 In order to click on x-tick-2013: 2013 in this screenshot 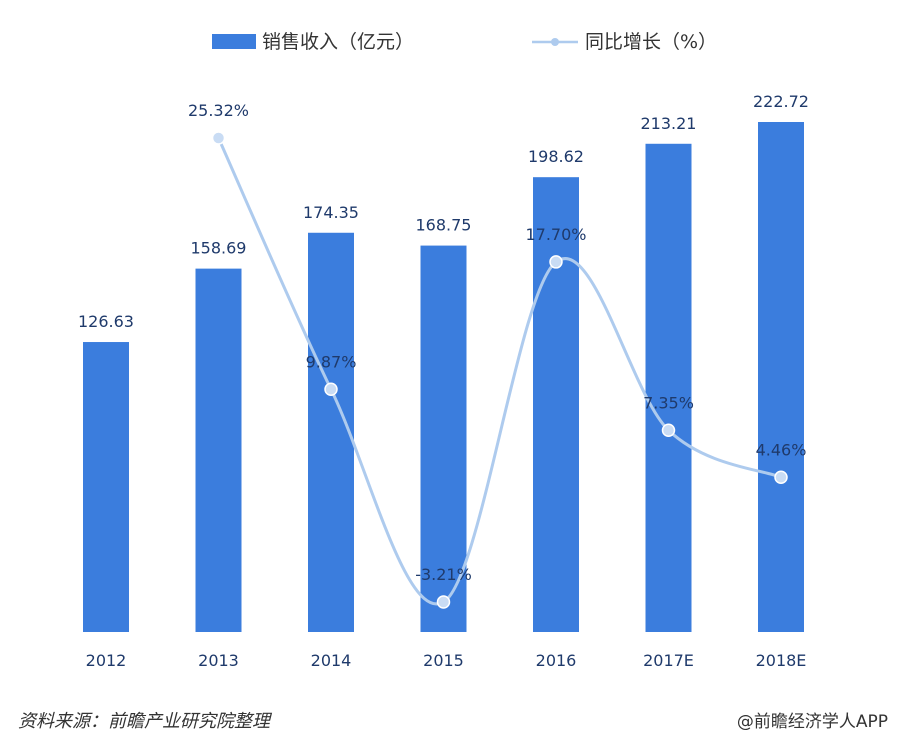, I will do `click(218, 660)`.